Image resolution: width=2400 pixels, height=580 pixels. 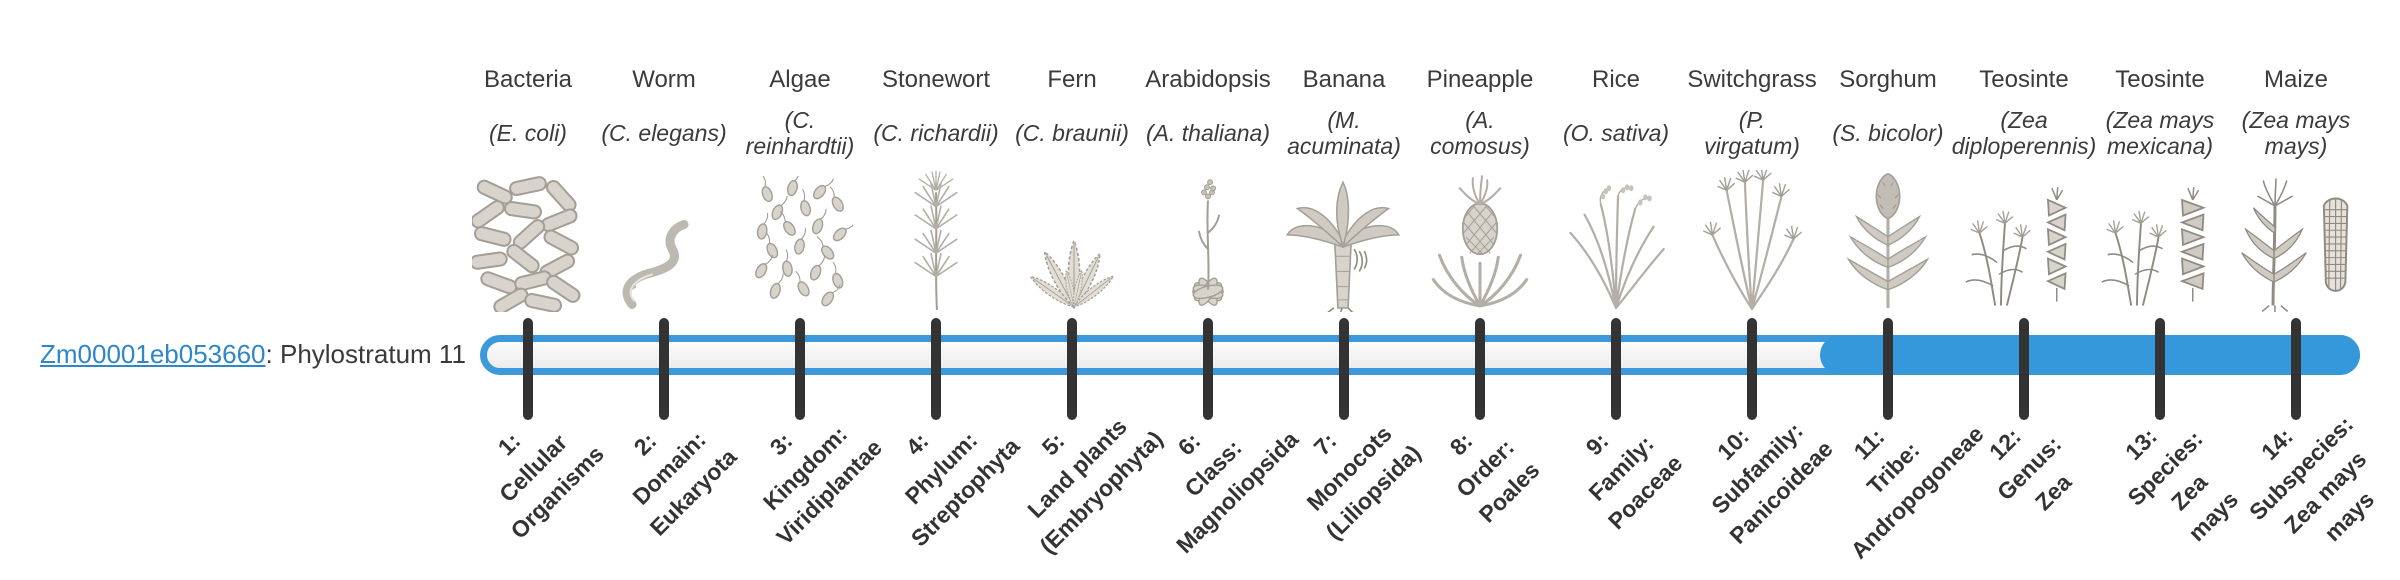 I want to click on organism-common-name: Fern, so click(x=1072, y=79).